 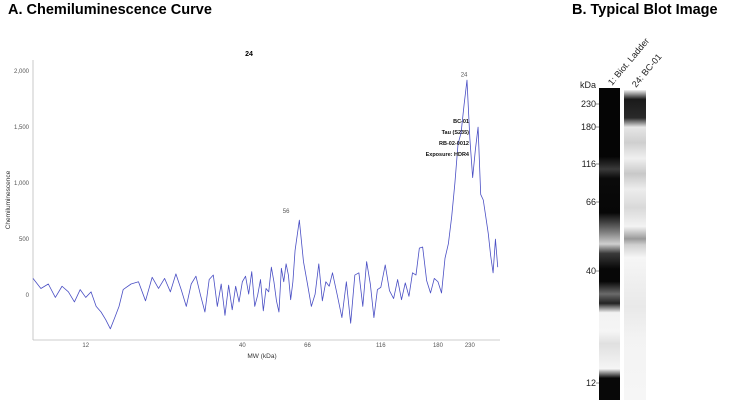 What do you see at coordinates (278, 346) in the screenshot?
I see `x-tick-labels: 12 40 66 116 180 230` at bounding box center [278, 346].